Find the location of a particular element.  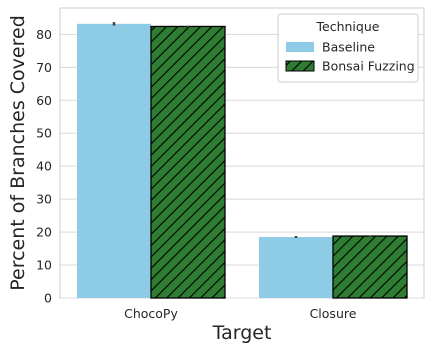

x-axis-ticks: ChocoPy Closure is located at coordinates (240, 313).